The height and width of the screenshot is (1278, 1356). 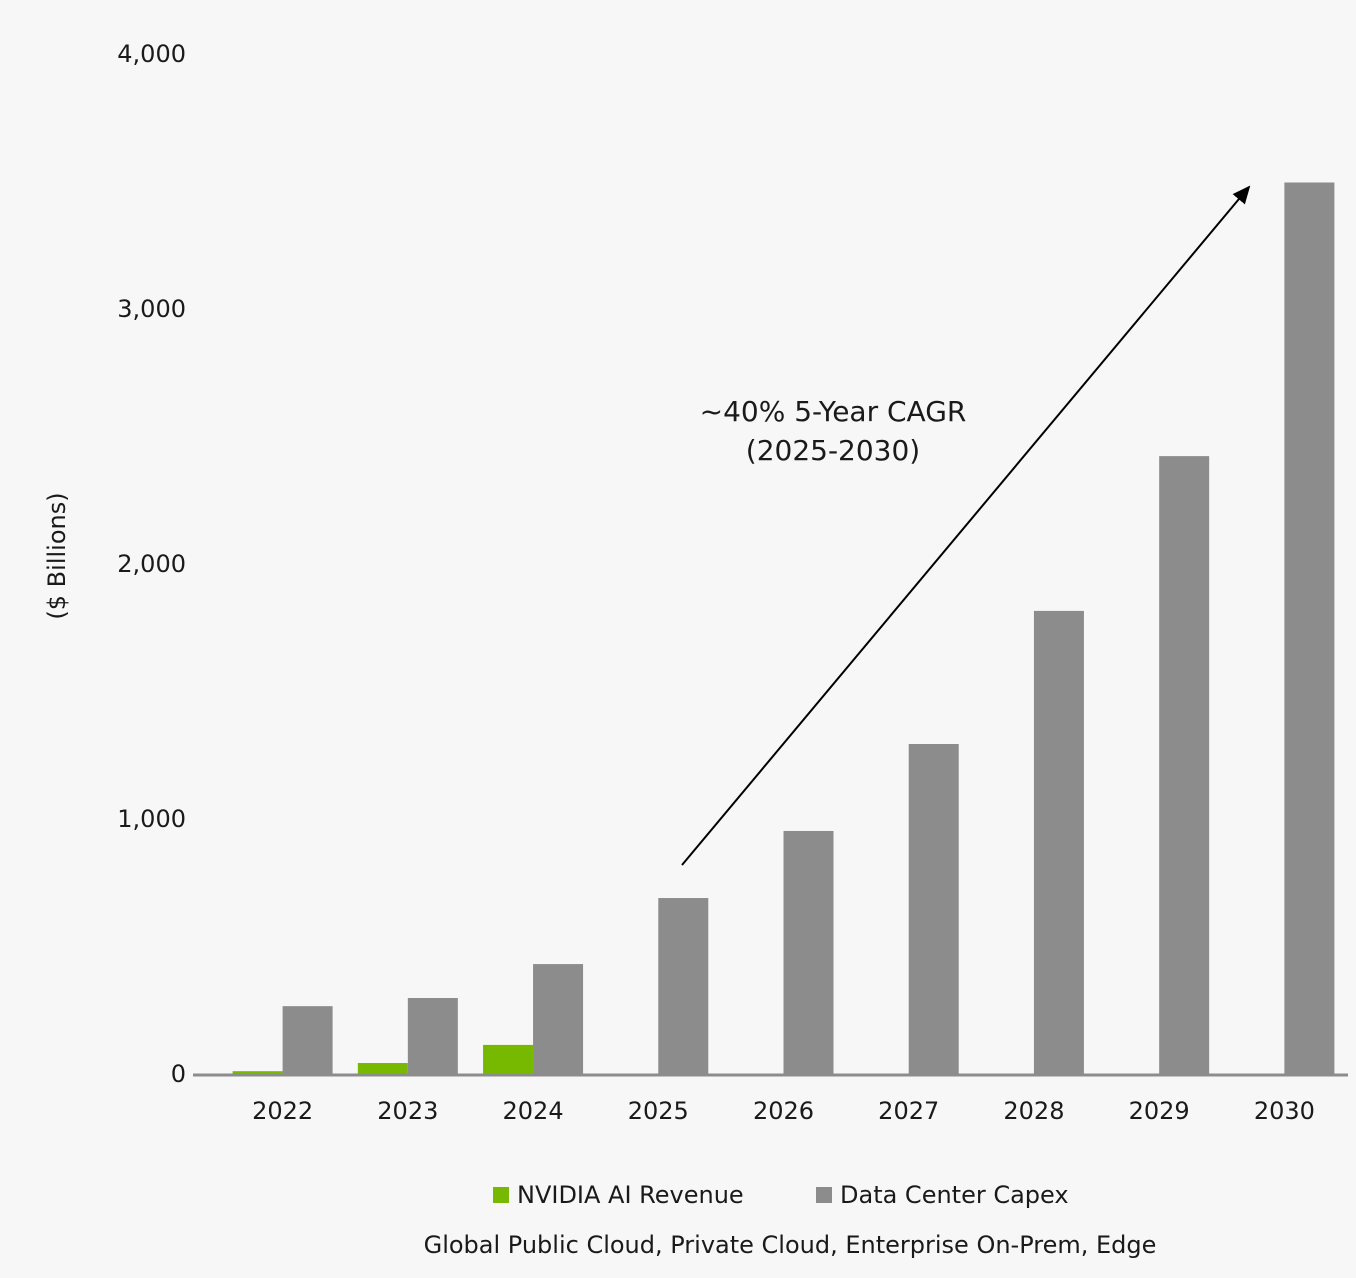 What do you see at coordinates (407, 1111) in the screenshot?
I see `x-tick-label: 2023` at bounding box center [407, 1111].